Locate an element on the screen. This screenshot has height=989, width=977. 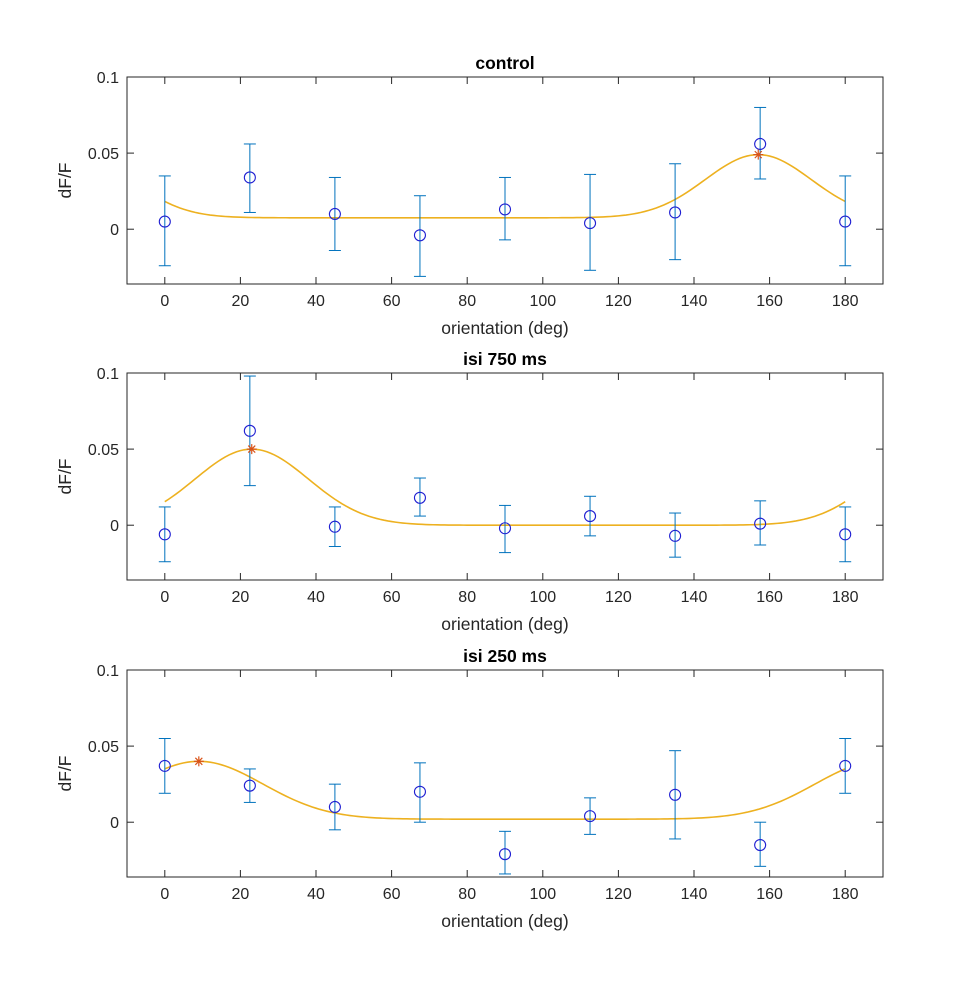
panel-title: isi 750 ms is located at coordinates (505, 359).